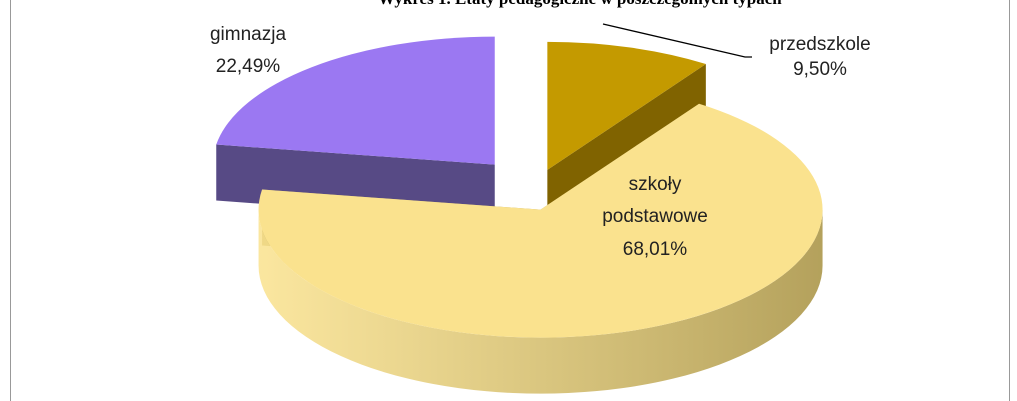 The width and height of the screenshot is (1017, 401). Describe the element at coordinates (655, 200) in the screenshot. I see `category-label: szkoły podstawowe` at that location.